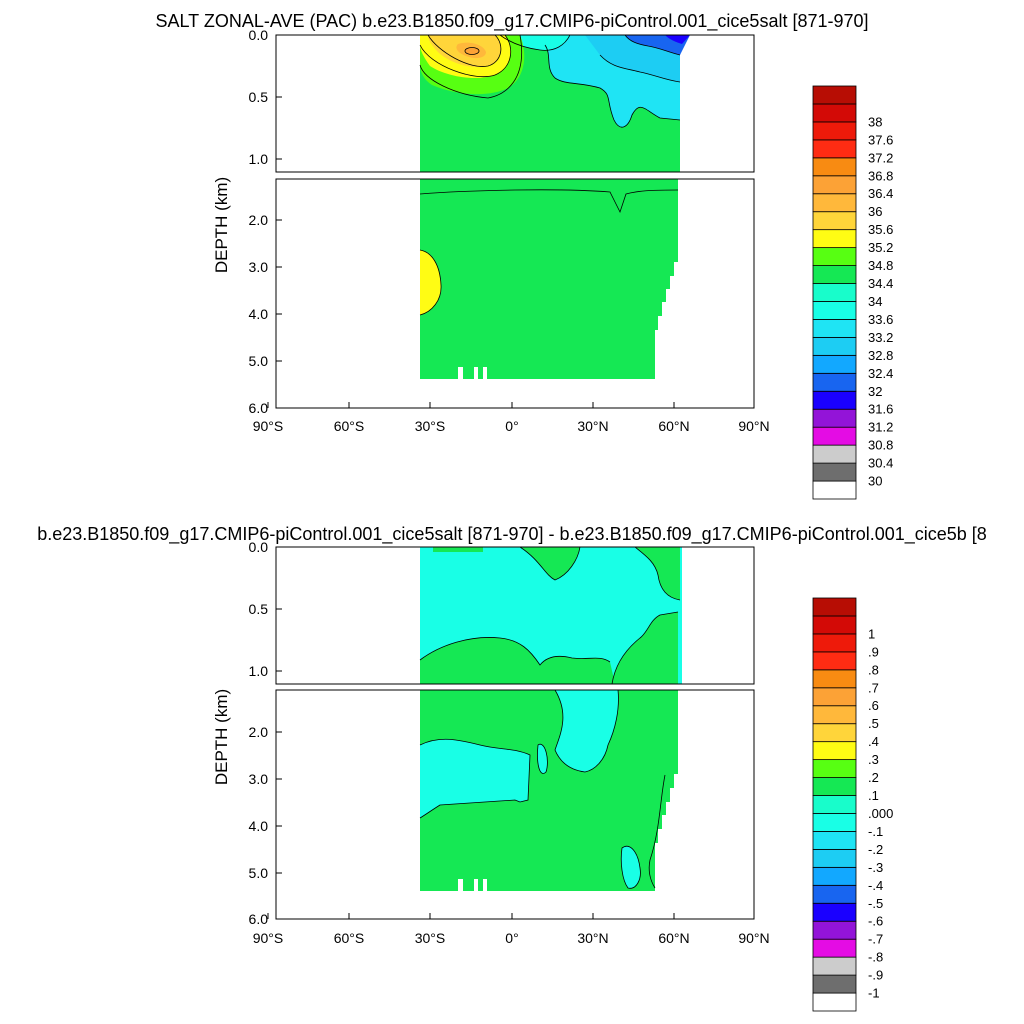 This screenshot has height=1024, width=1024. What do you see at coordinates (873, 651) in the screenshot?
I see `colorbar-level-label: .9` at bounding box center [873, 651].